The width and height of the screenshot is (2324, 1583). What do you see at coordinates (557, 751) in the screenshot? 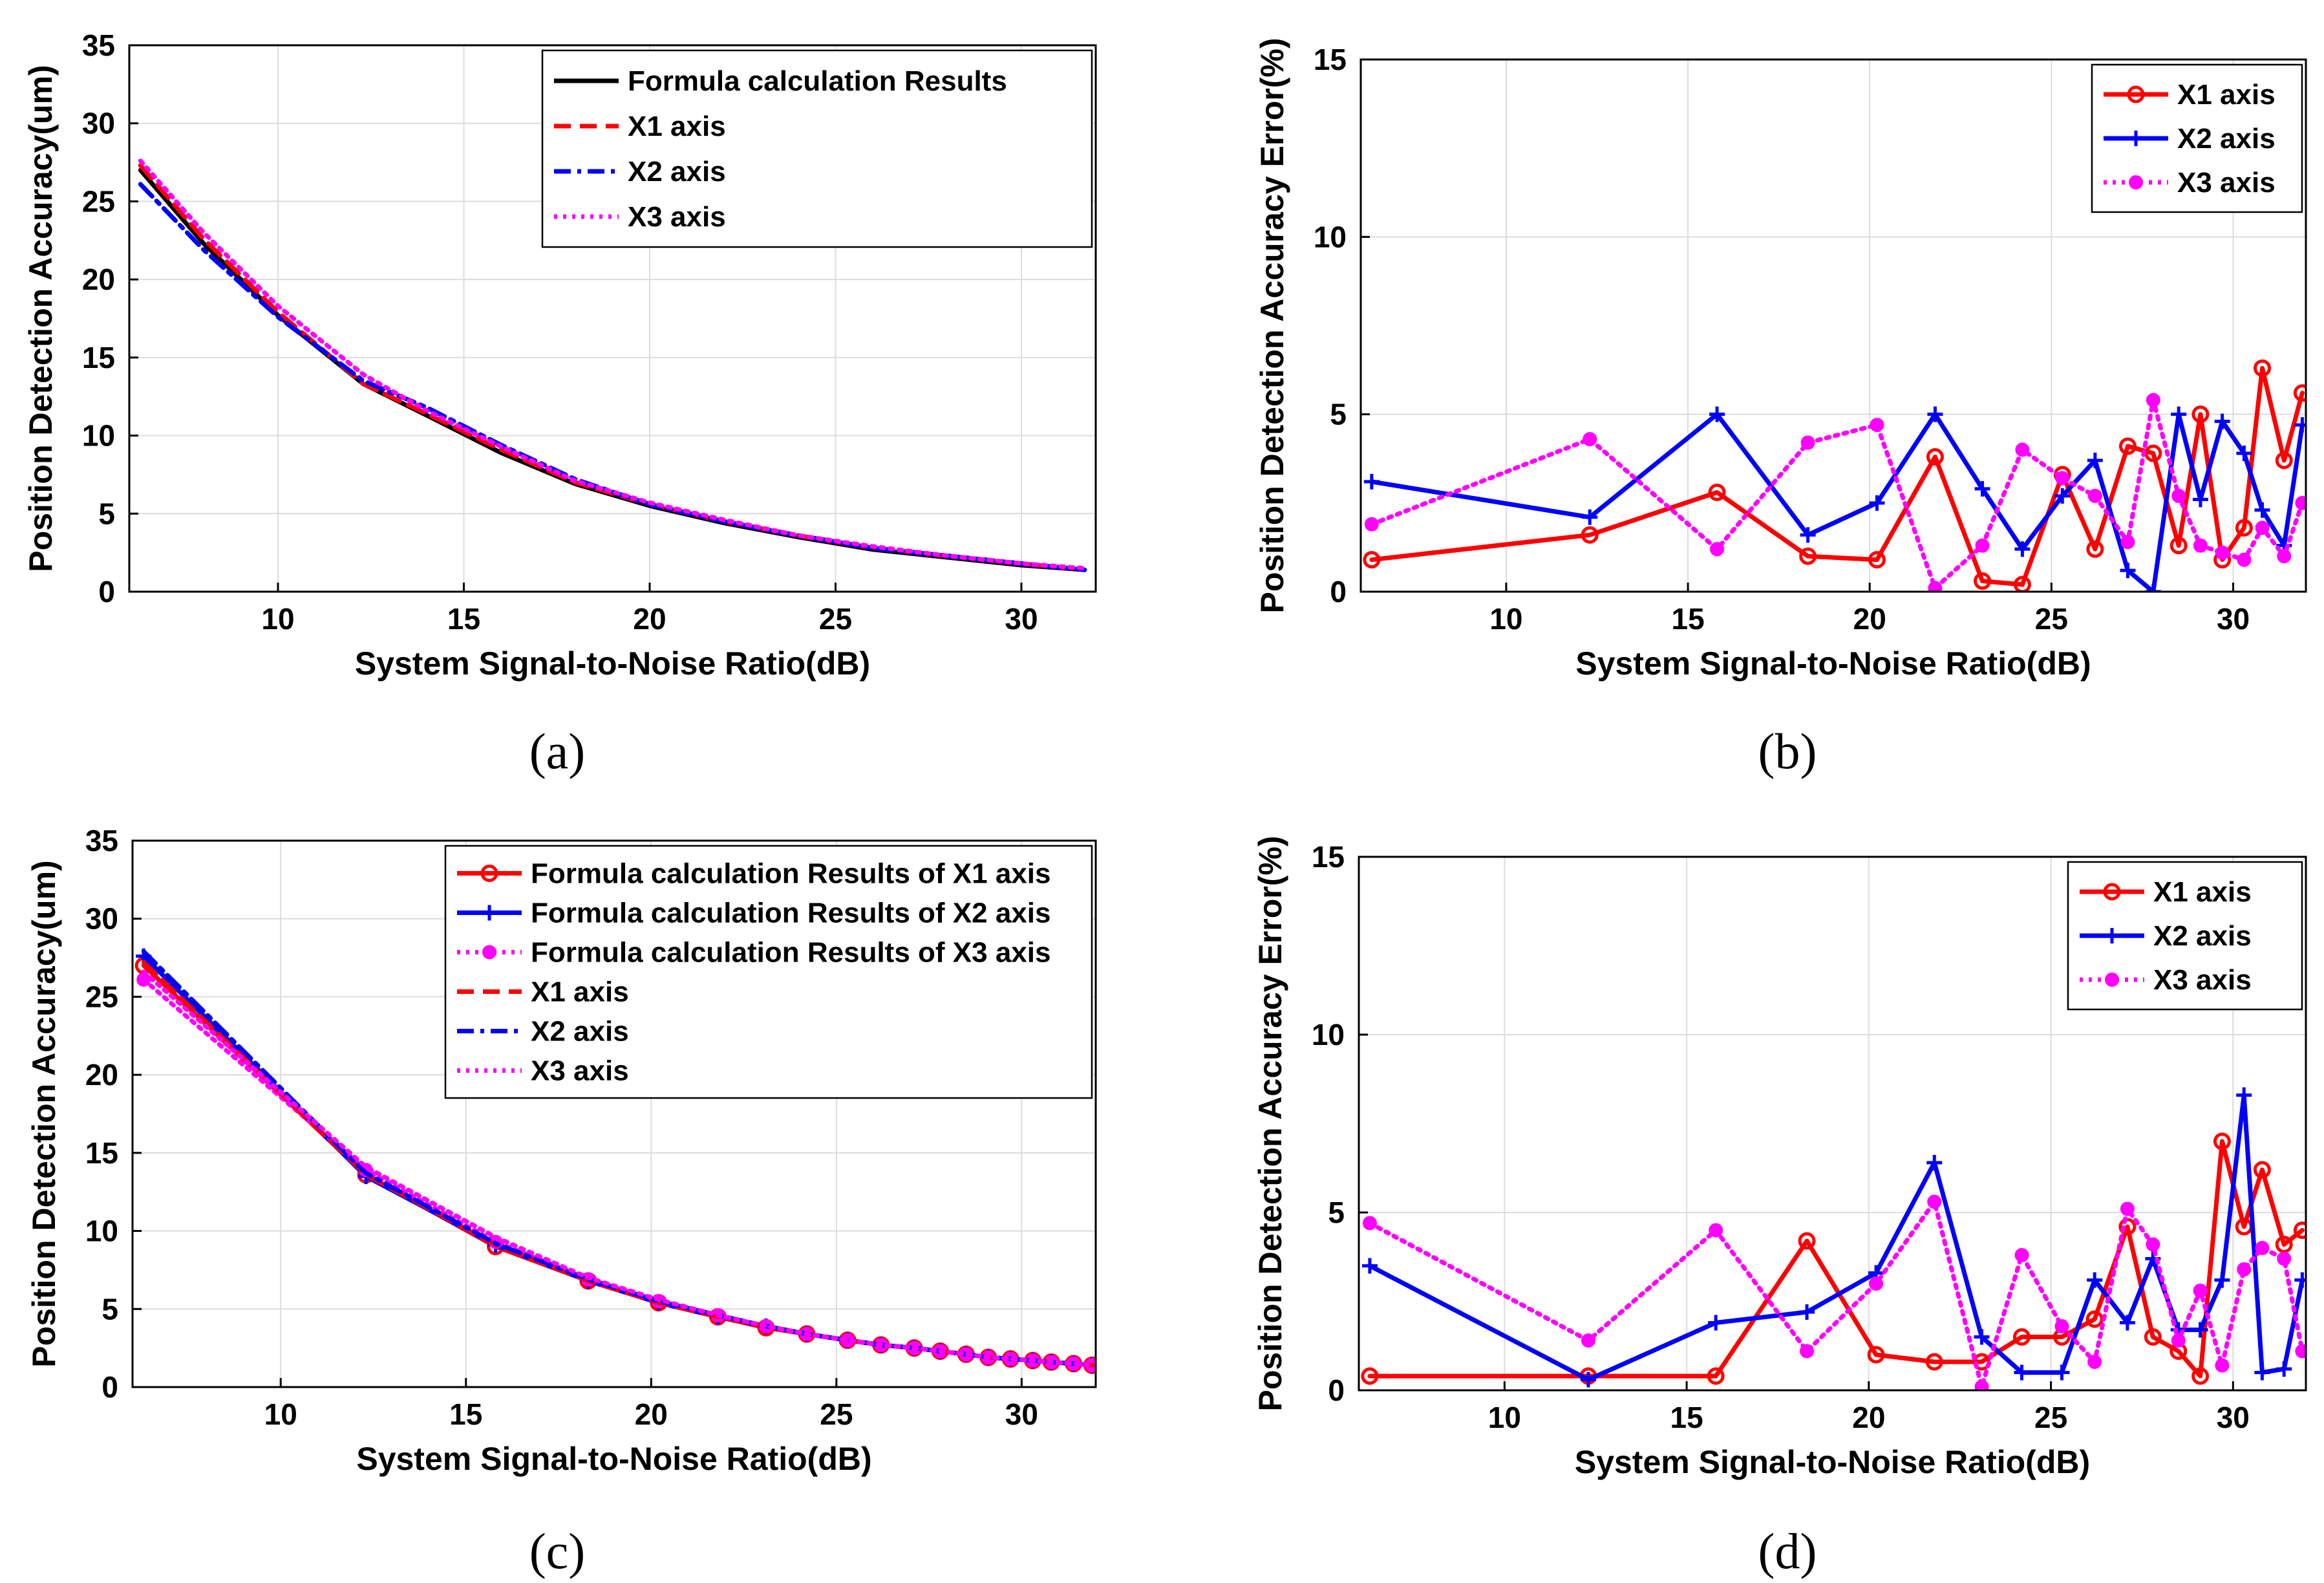
I see `panel-label: (a)` at bounding box center [557, 751].